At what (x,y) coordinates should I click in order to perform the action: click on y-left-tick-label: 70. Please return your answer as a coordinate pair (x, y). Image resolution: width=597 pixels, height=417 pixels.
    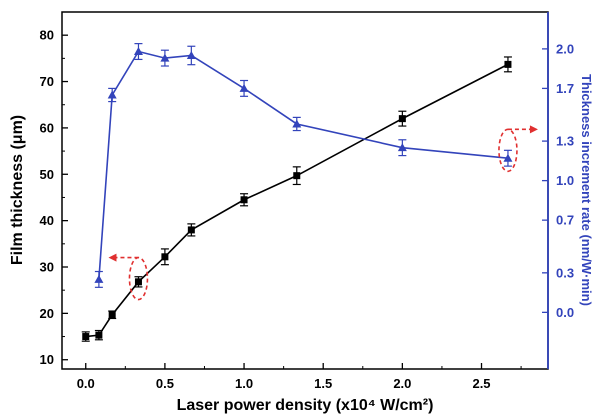
    Looking at the image, I should click on (47, 81).